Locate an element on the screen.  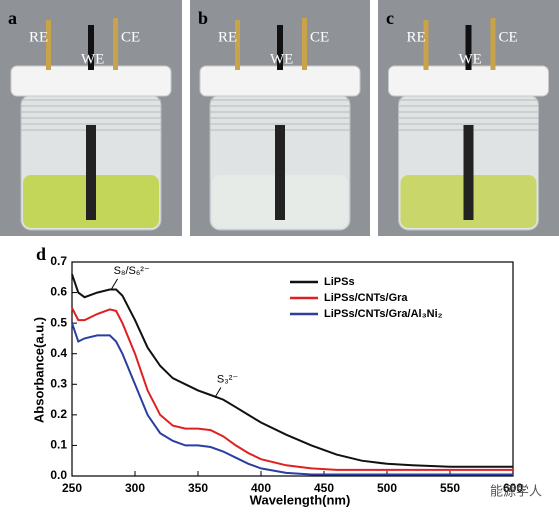
y-tick-label: 0.1 is located at coordinates (58, 445).